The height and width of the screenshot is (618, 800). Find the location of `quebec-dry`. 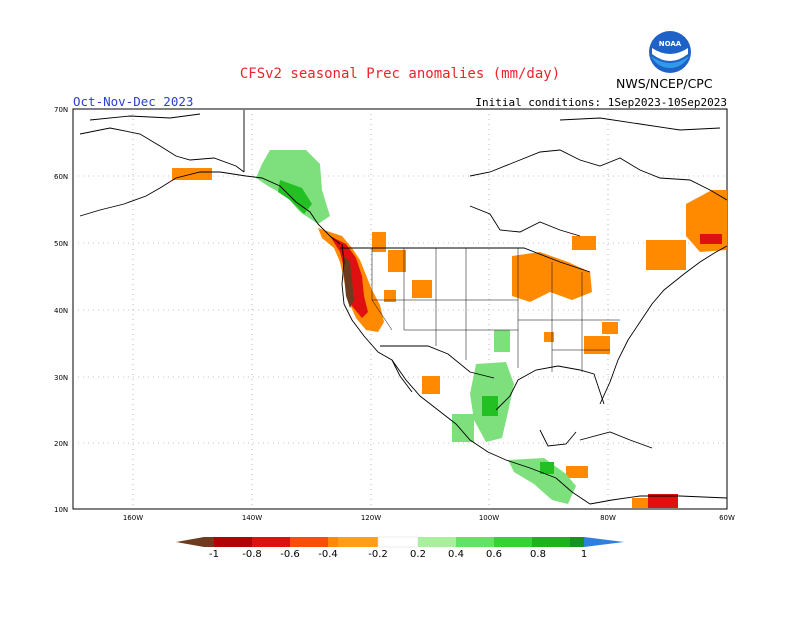

quebec-dry is located at coordinates (584, 243).